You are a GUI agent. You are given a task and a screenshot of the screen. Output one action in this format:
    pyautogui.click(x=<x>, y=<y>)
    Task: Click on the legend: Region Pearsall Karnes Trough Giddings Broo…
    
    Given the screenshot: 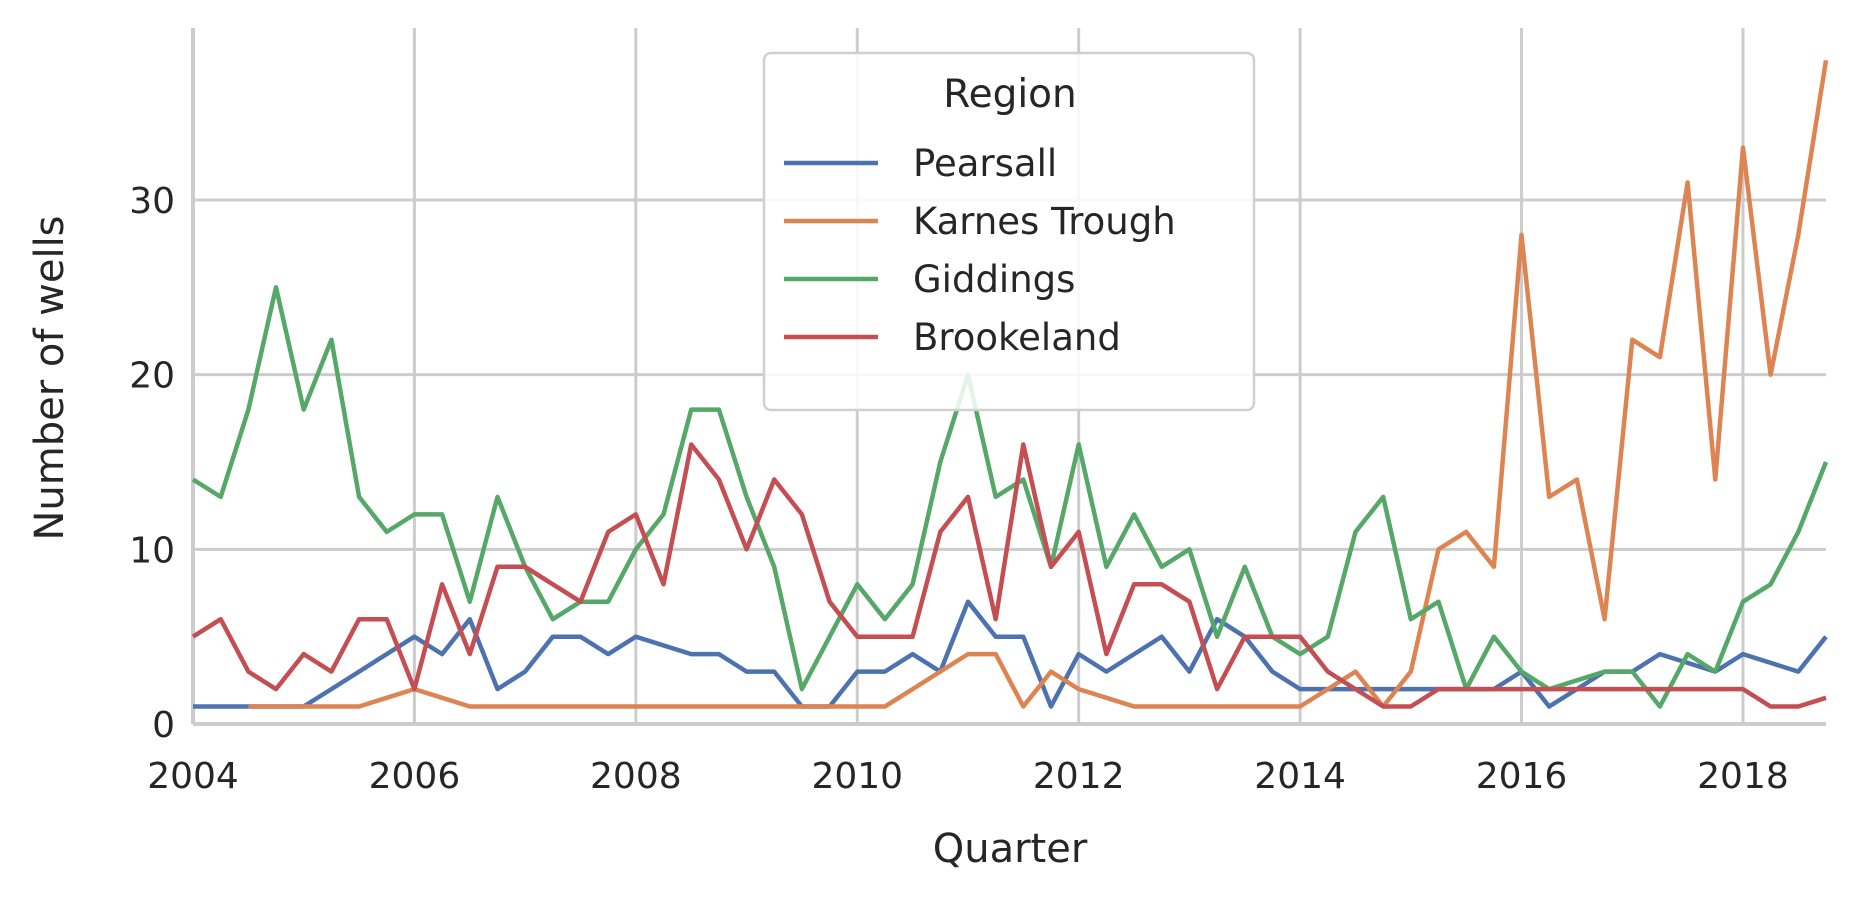 What is the action you would take?
    pyautogui.click(x=1009, y=231)
    